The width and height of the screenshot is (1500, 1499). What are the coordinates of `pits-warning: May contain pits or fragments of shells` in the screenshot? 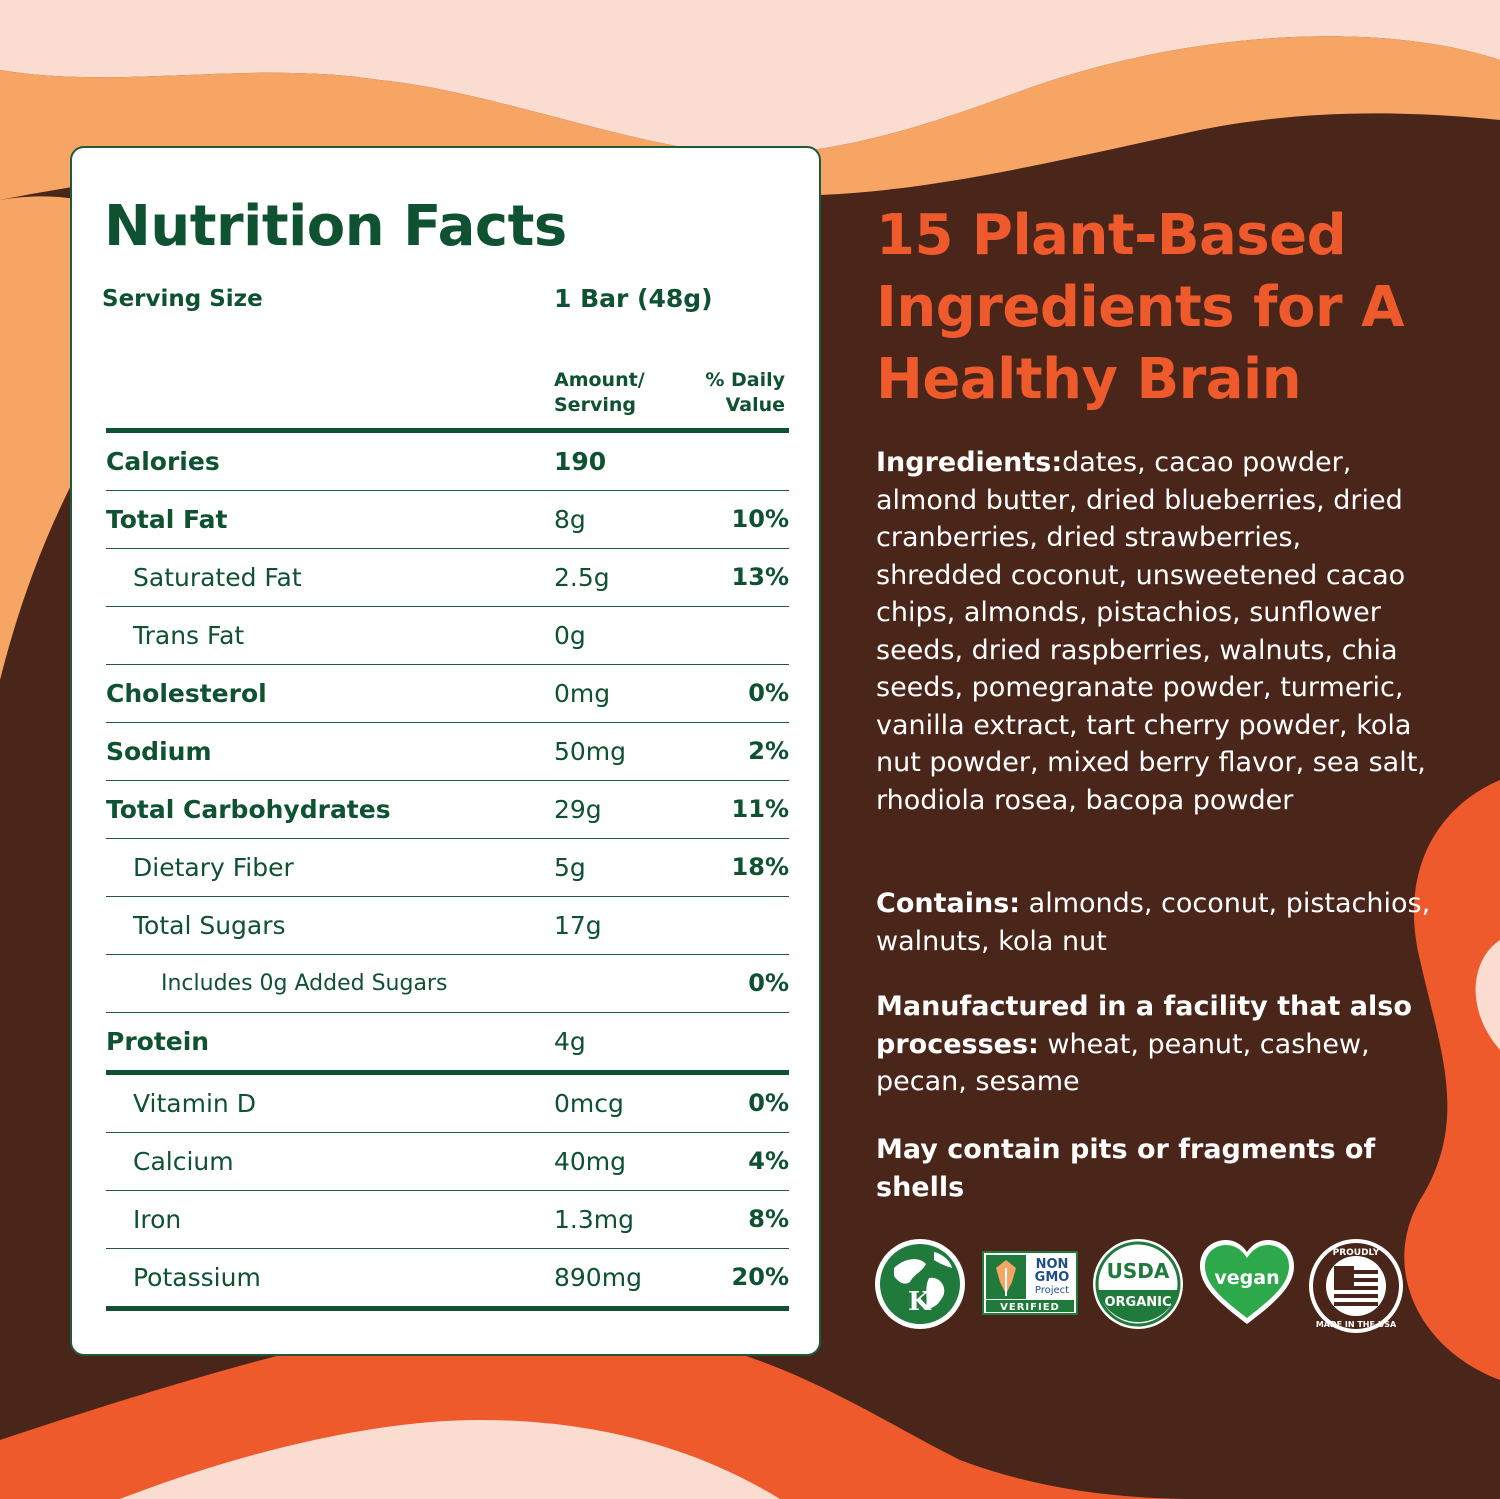 It's located at (1126, 1168).